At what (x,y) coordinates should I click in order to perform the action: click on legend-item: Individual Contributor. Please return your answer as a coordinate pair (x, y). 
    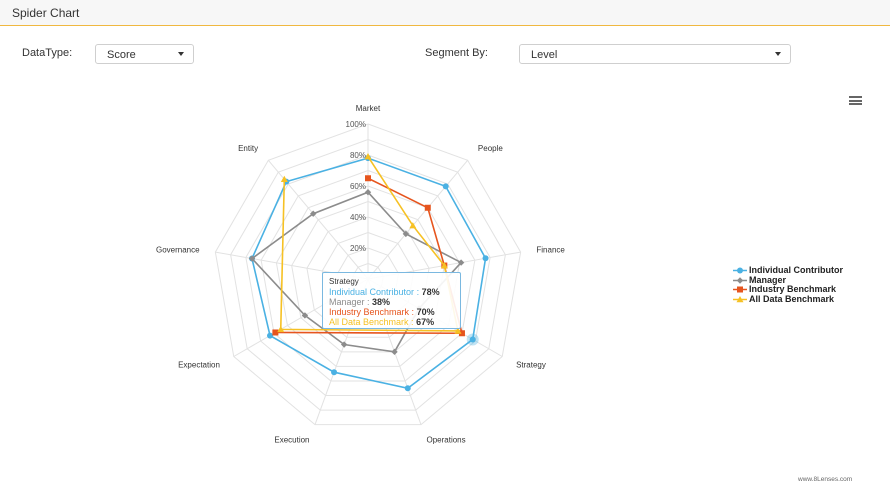
    Looking at the image, I should click on (788, 270).